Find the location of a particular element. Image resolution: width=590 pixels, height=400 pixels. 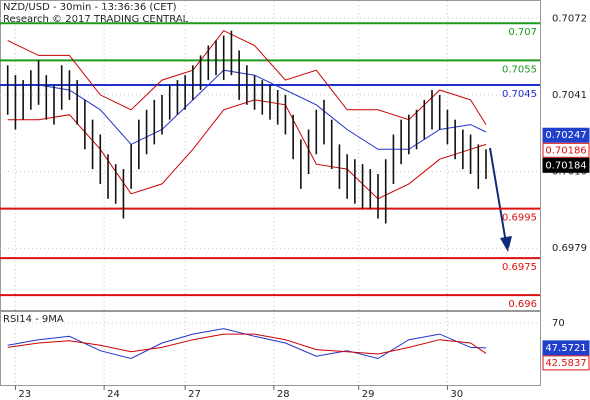

price-tag-label: 42.5837 is located at coordinates (565, 363).